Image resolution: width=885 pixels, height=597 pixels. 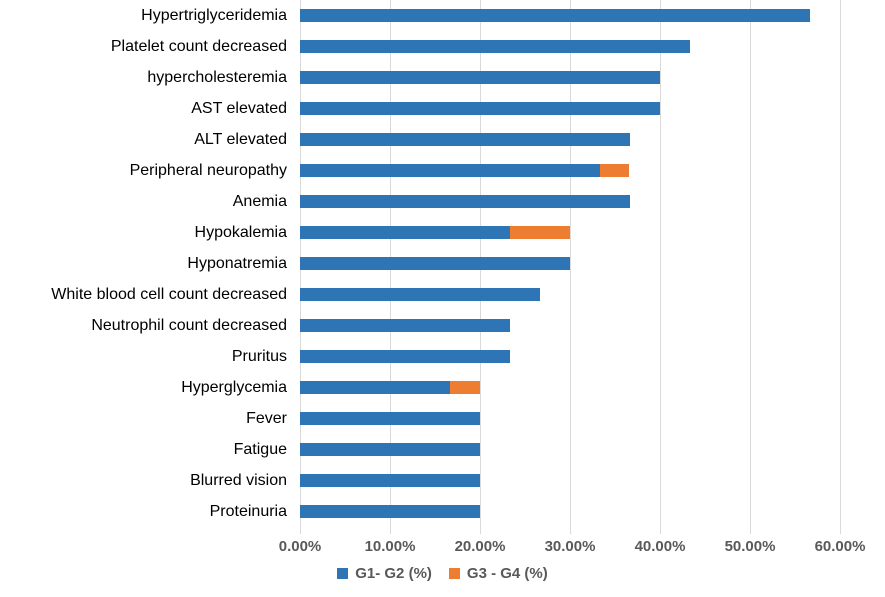 I want to click on chart-row: Anemia, so click(x=442, y=201).